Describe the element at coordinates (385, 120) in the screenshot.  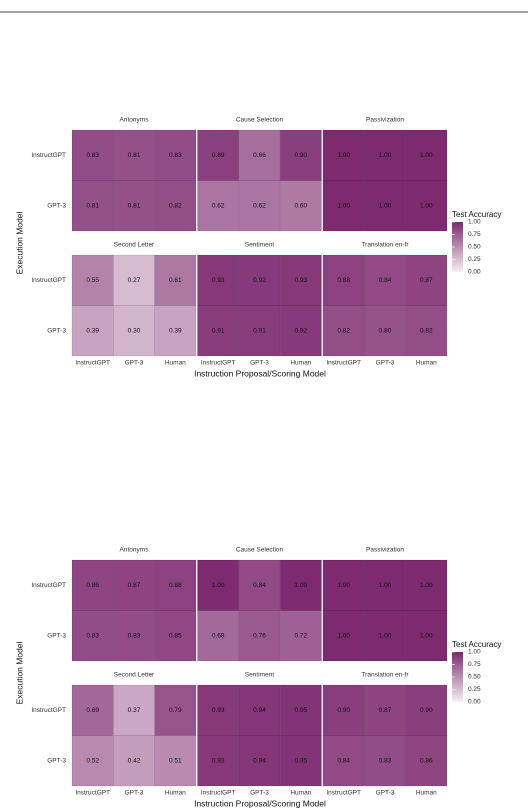
I see `facet-title: Passivization` at that location.